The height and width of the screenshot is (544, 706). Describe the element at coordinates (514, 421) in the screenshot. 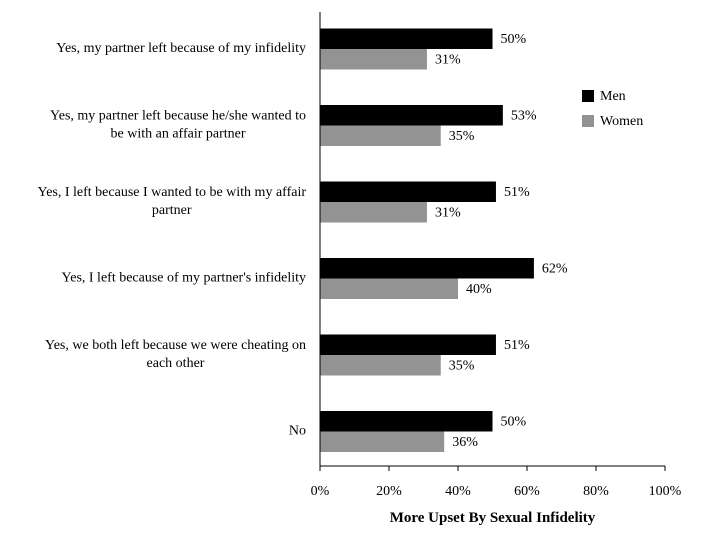

I see `data-label-men-5: 50%` at that location.